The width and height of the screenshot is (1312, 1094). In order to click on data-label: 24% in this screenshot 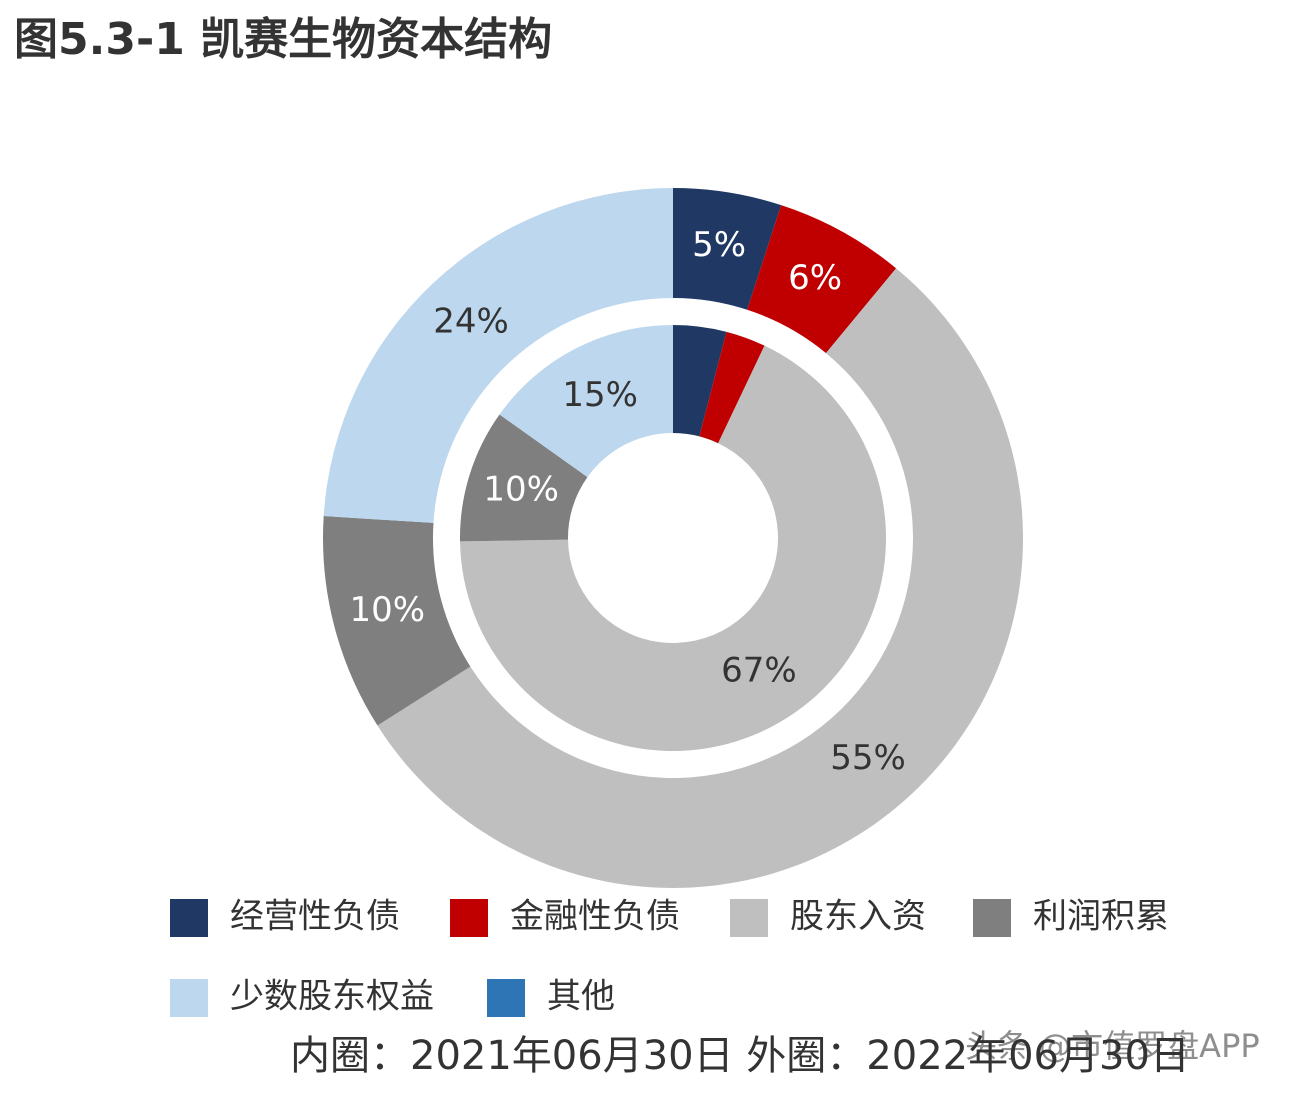, I will do `click(471, 321)`.